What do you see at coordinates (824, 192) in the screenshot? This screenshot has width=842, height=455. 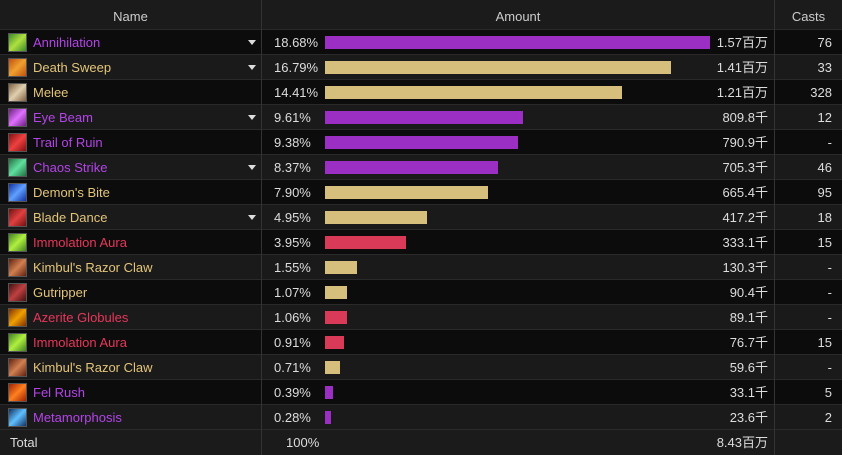 I see `casts: 95` at bounding box center [824, 192].